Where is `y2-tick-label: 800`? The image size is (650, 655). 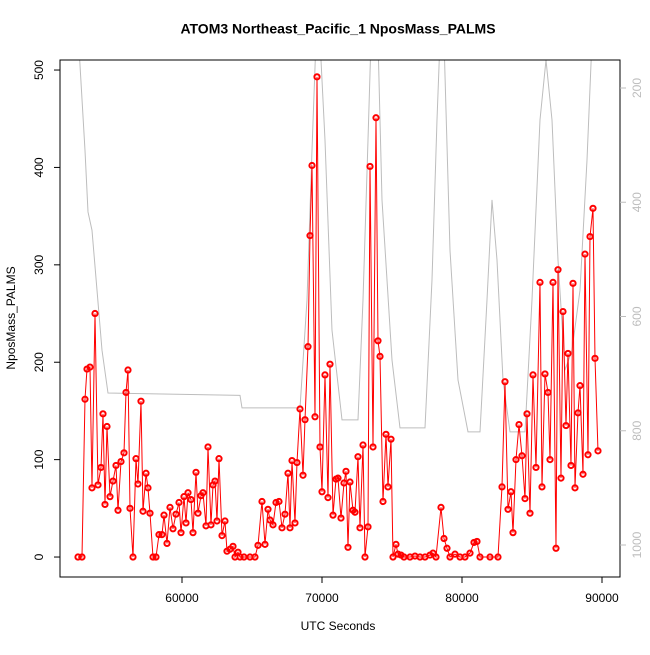
y2-tick-label: 800 is located at coordinates (637, 430).